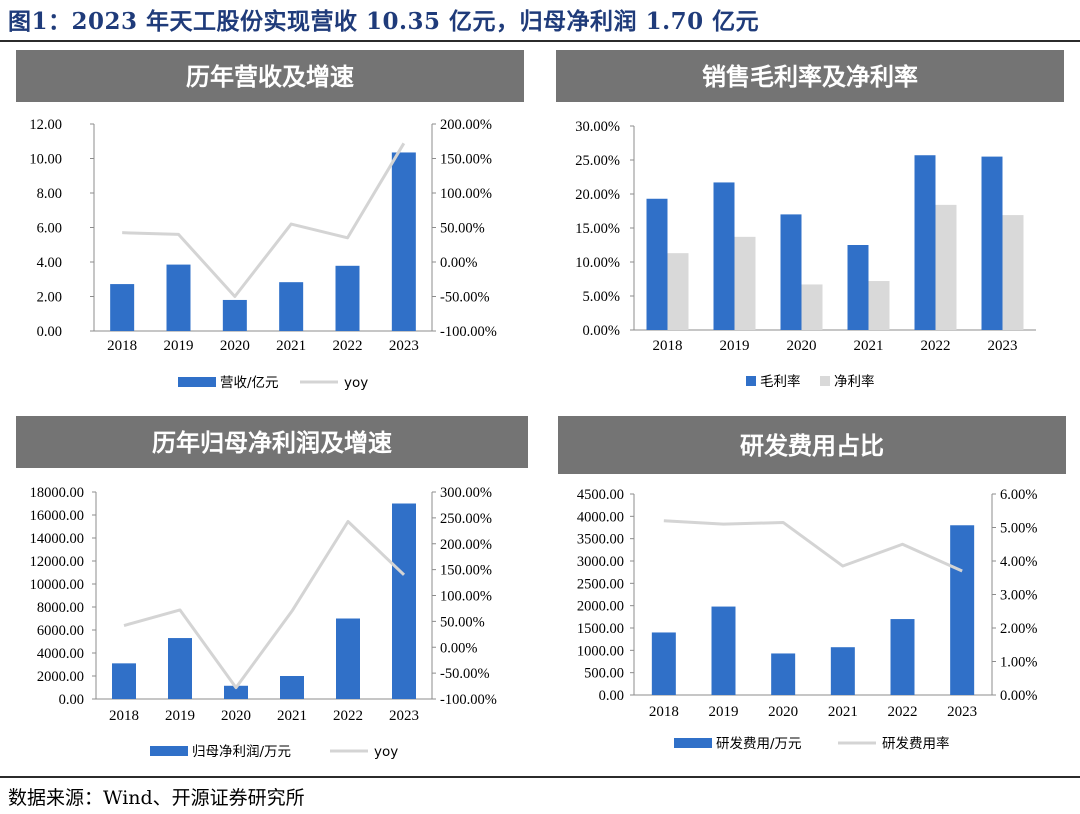  Describe the element at coordinates (156, 798) in the screenshot. I see `source-note: 数据来源：Wind、开源证券研究所` at that location.